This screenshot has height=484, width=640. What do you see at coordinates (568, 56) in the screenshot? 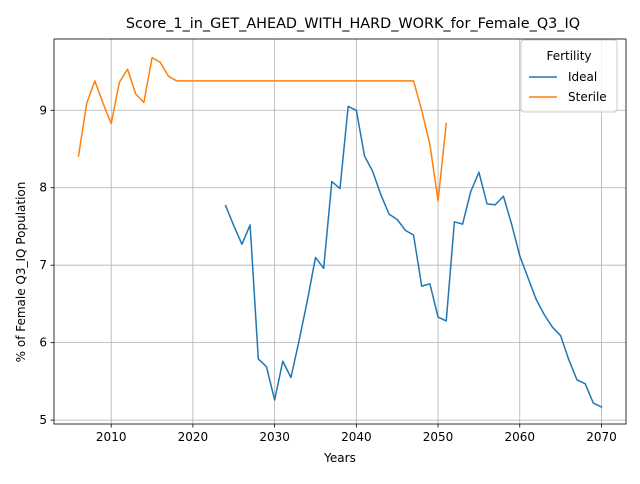
I see `legend-title: Fertility` at bounding box center [568, 56].